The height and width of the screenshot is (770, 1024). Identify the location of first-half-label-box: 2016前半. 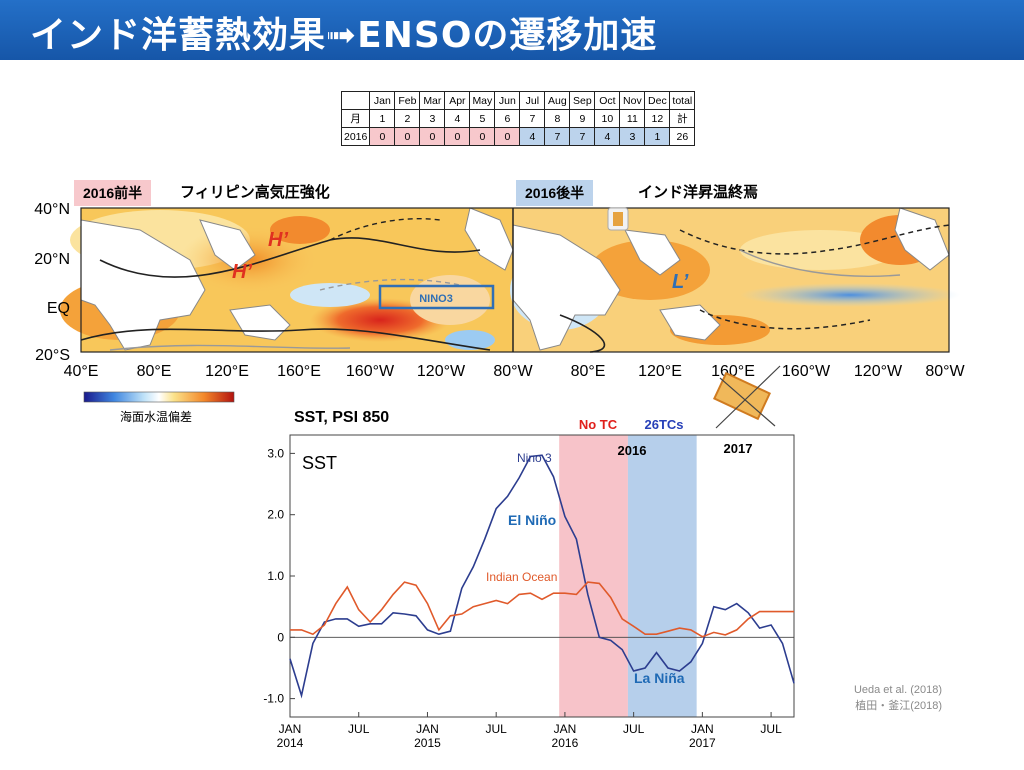
(113, 193).